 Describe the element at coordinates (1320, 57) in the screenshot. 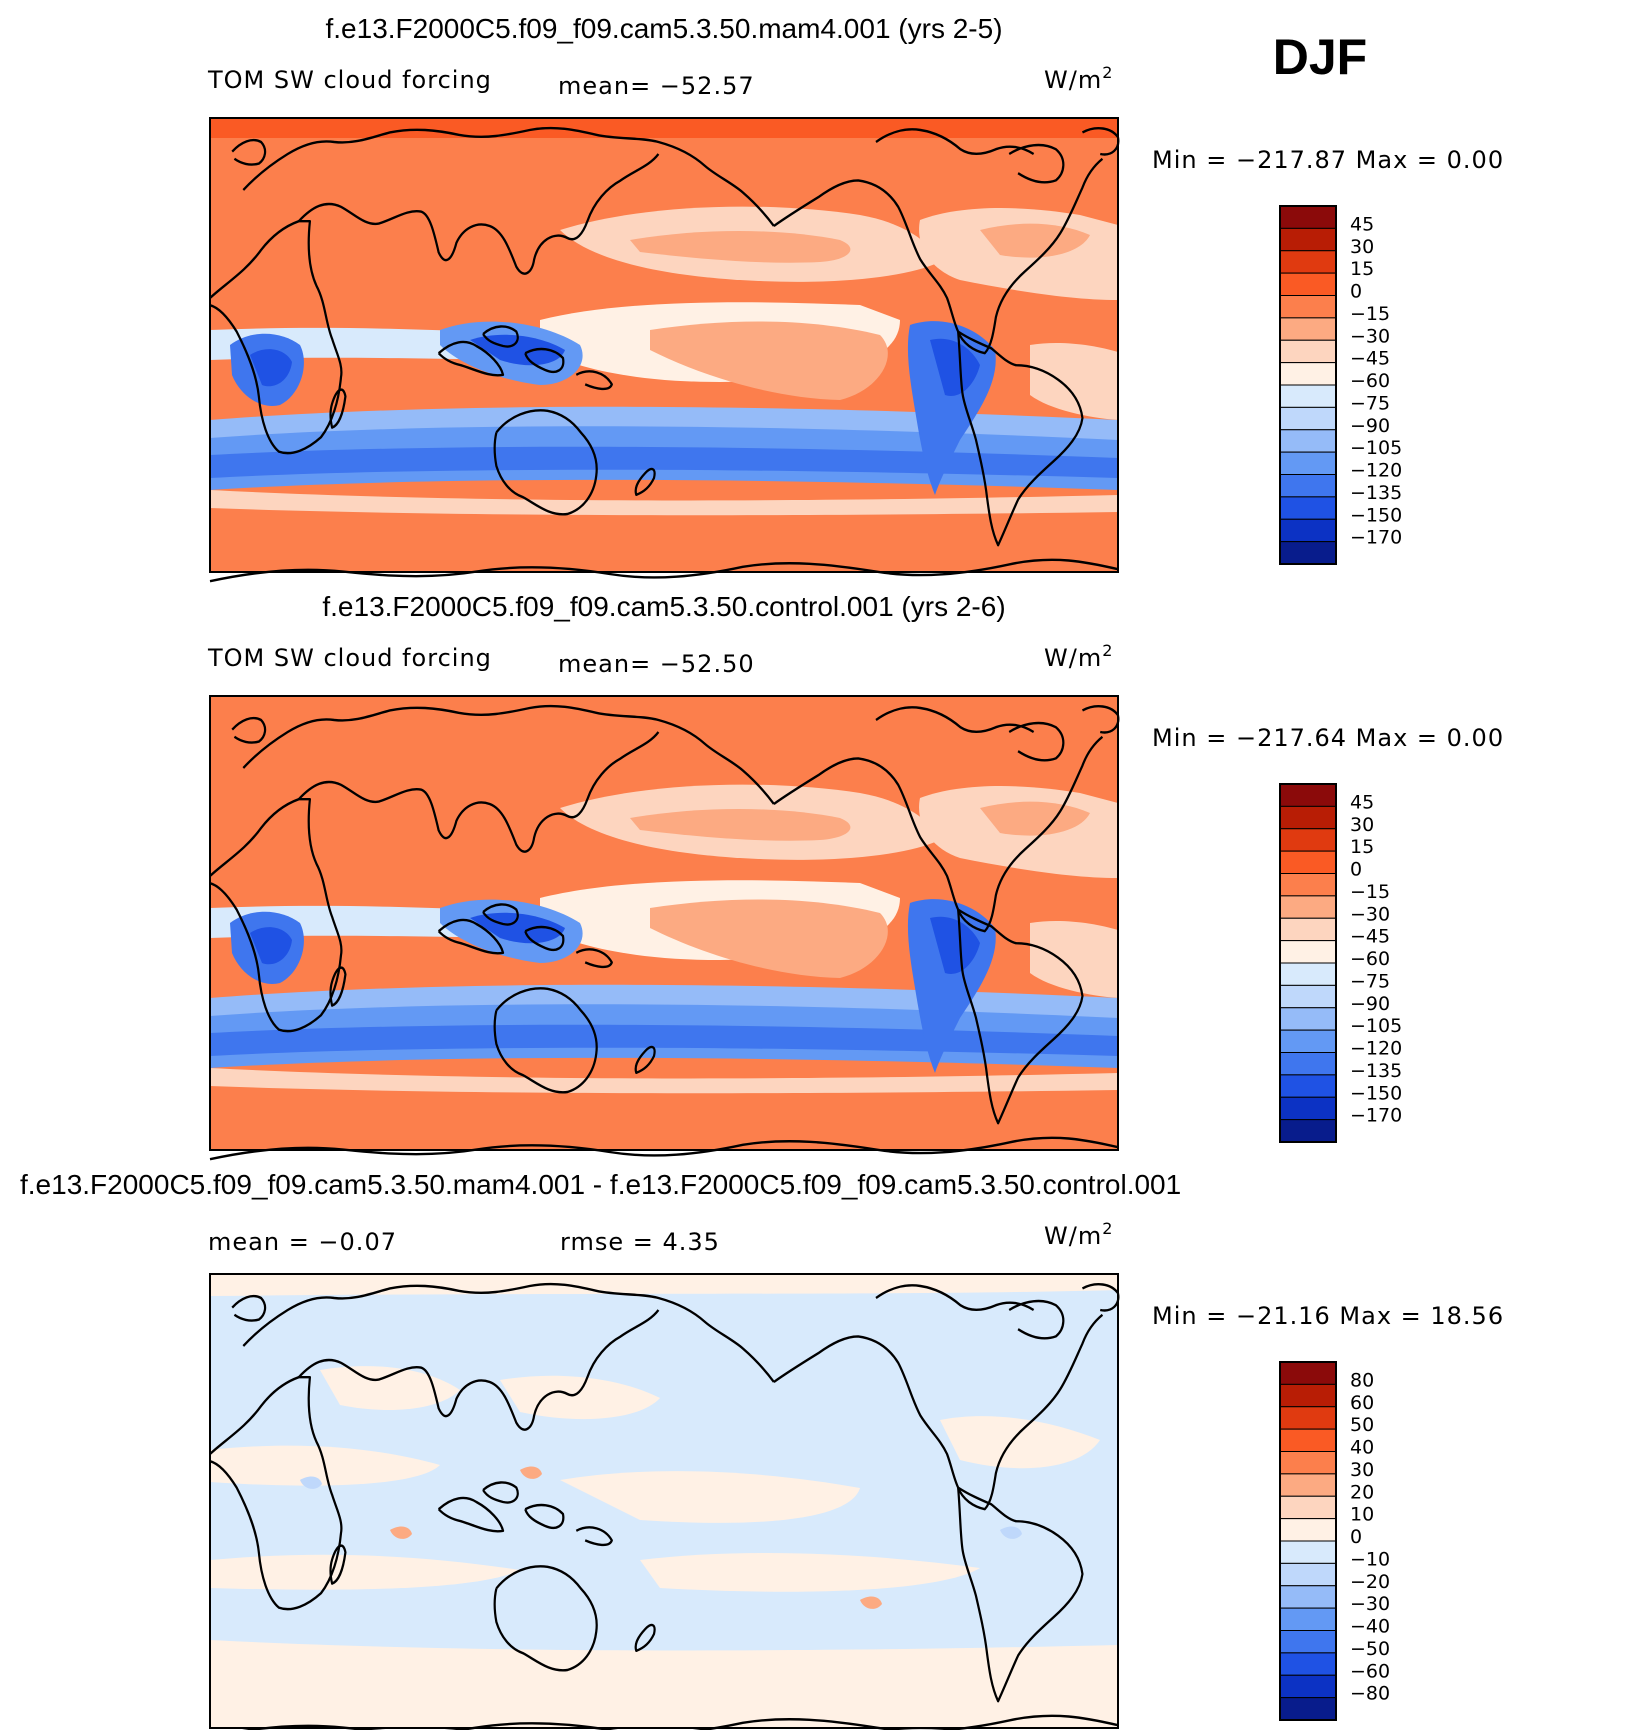

I see `season-label: DJF` at that location.